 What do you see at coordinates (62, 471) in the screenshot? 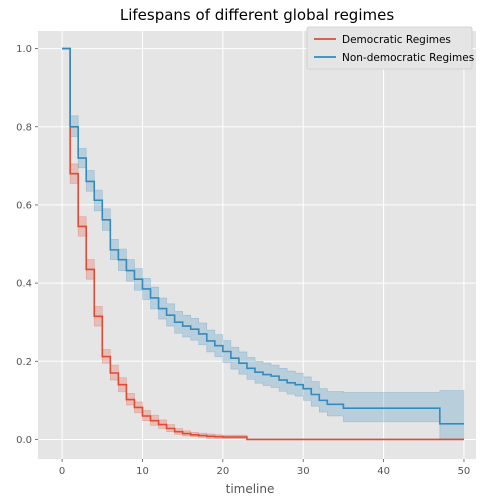
I see `x-tick-label: 0` at bounding box center [62, 471].